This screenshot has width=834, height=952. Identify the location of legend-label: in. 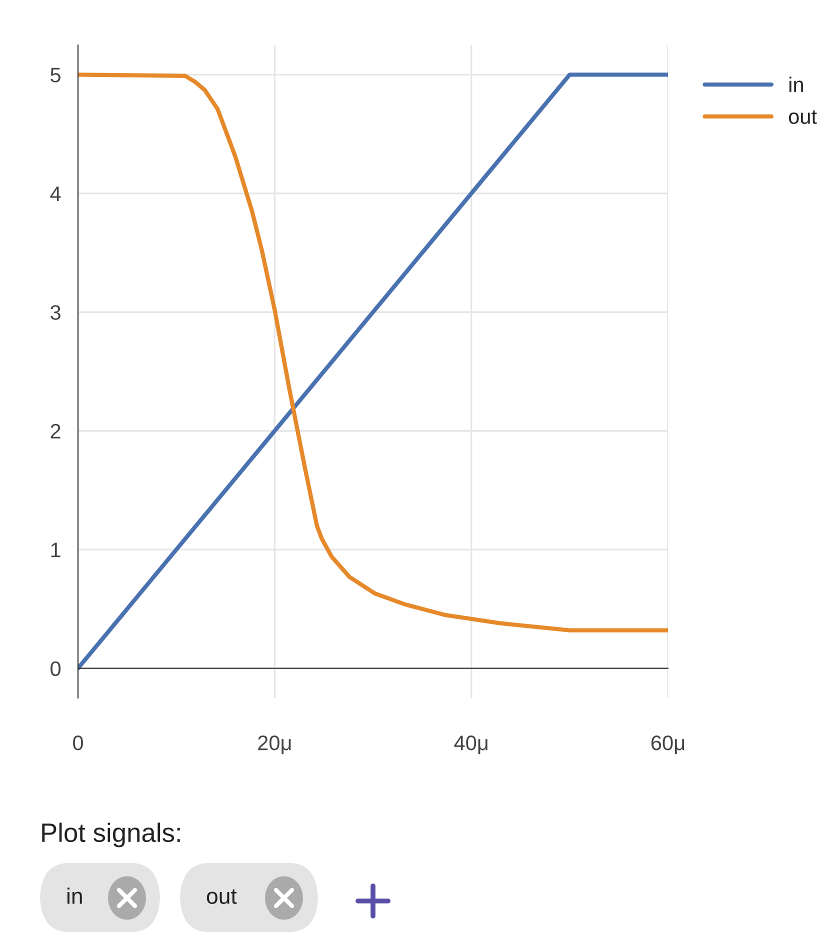
(796, 84).